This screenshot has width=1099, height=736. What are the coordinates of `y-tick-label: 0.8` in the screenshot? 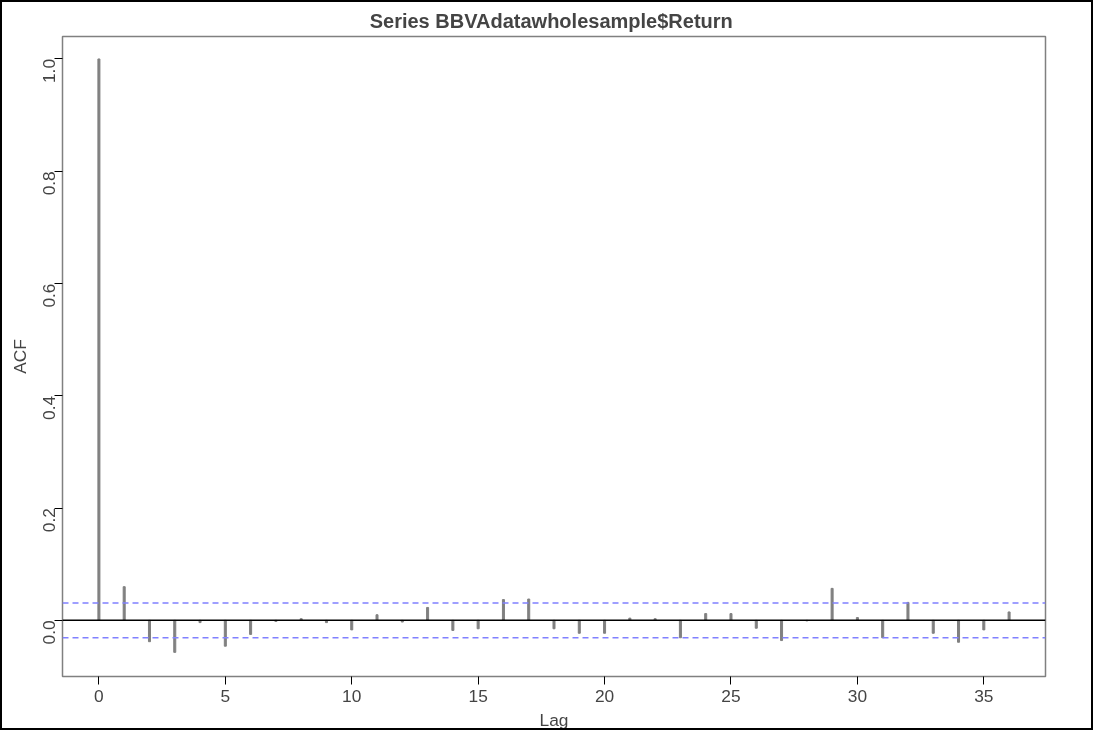 It's located at (49, 183).